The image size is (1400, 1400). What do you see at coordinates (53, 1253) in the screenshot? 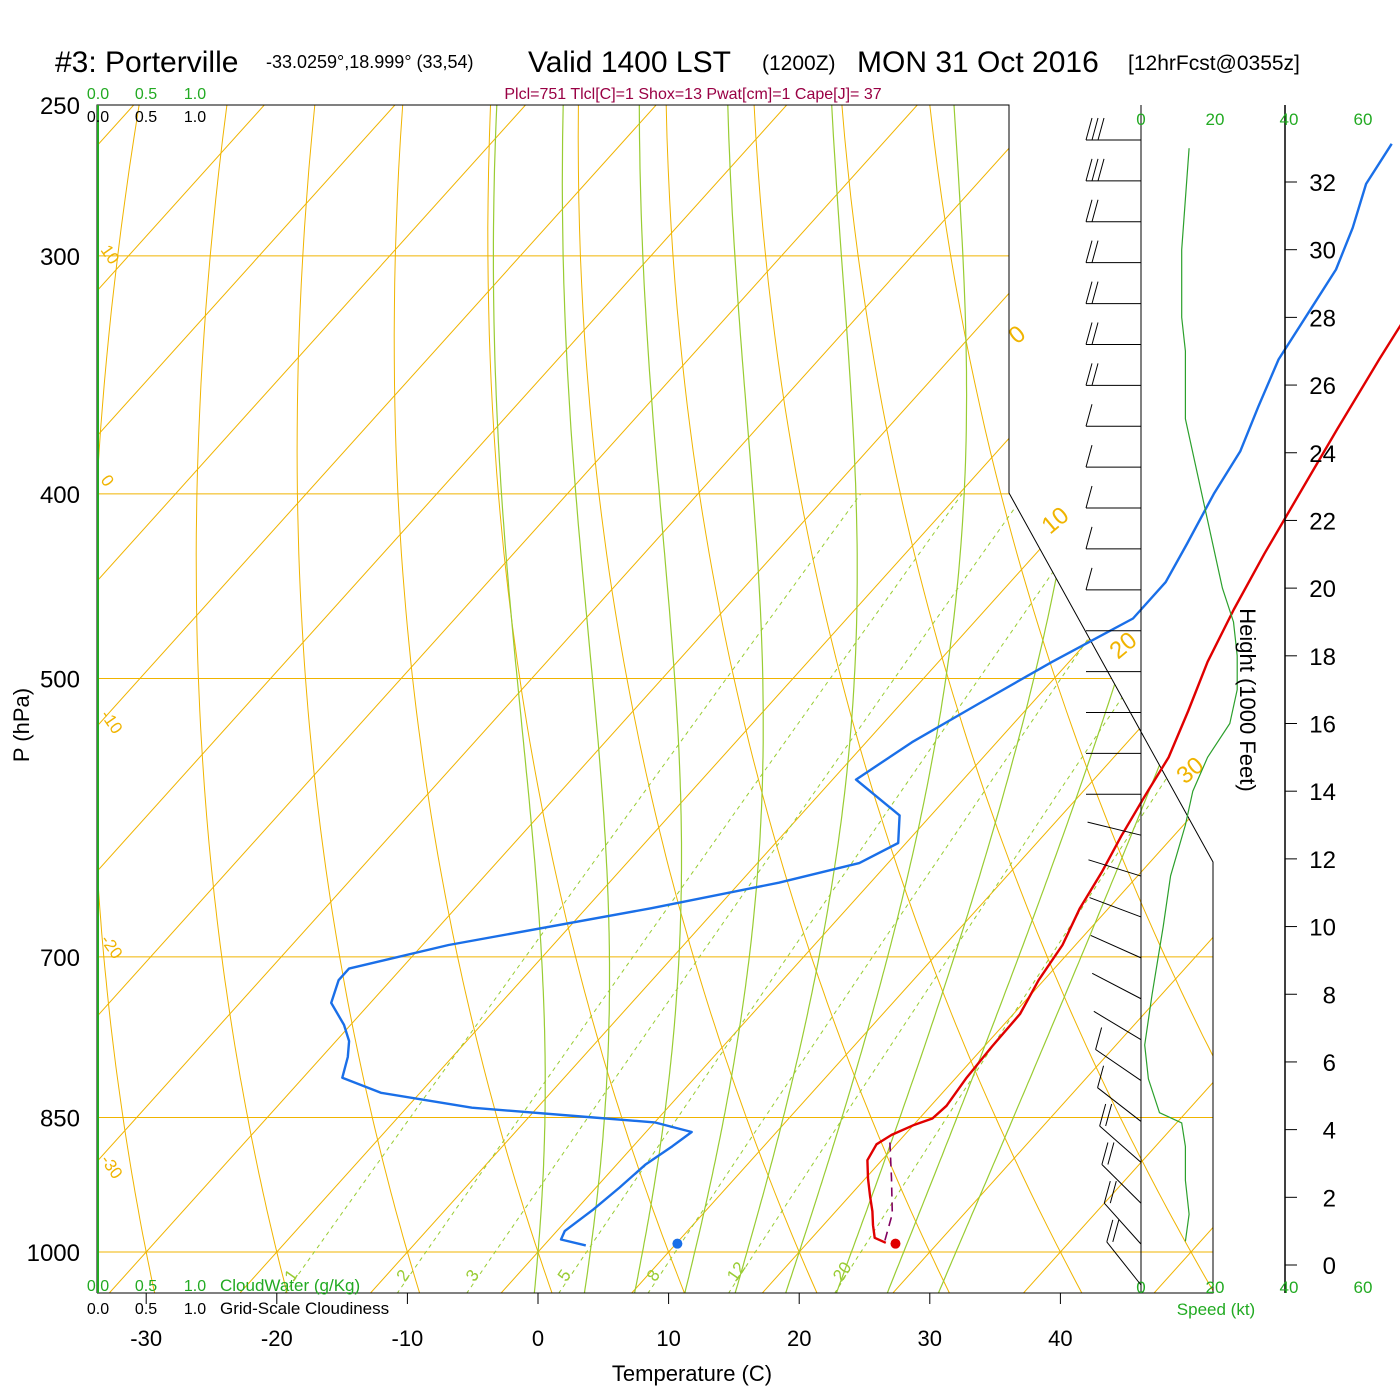
I see `pressure-tick-label: 1000` at bounding box center [53, 1253].